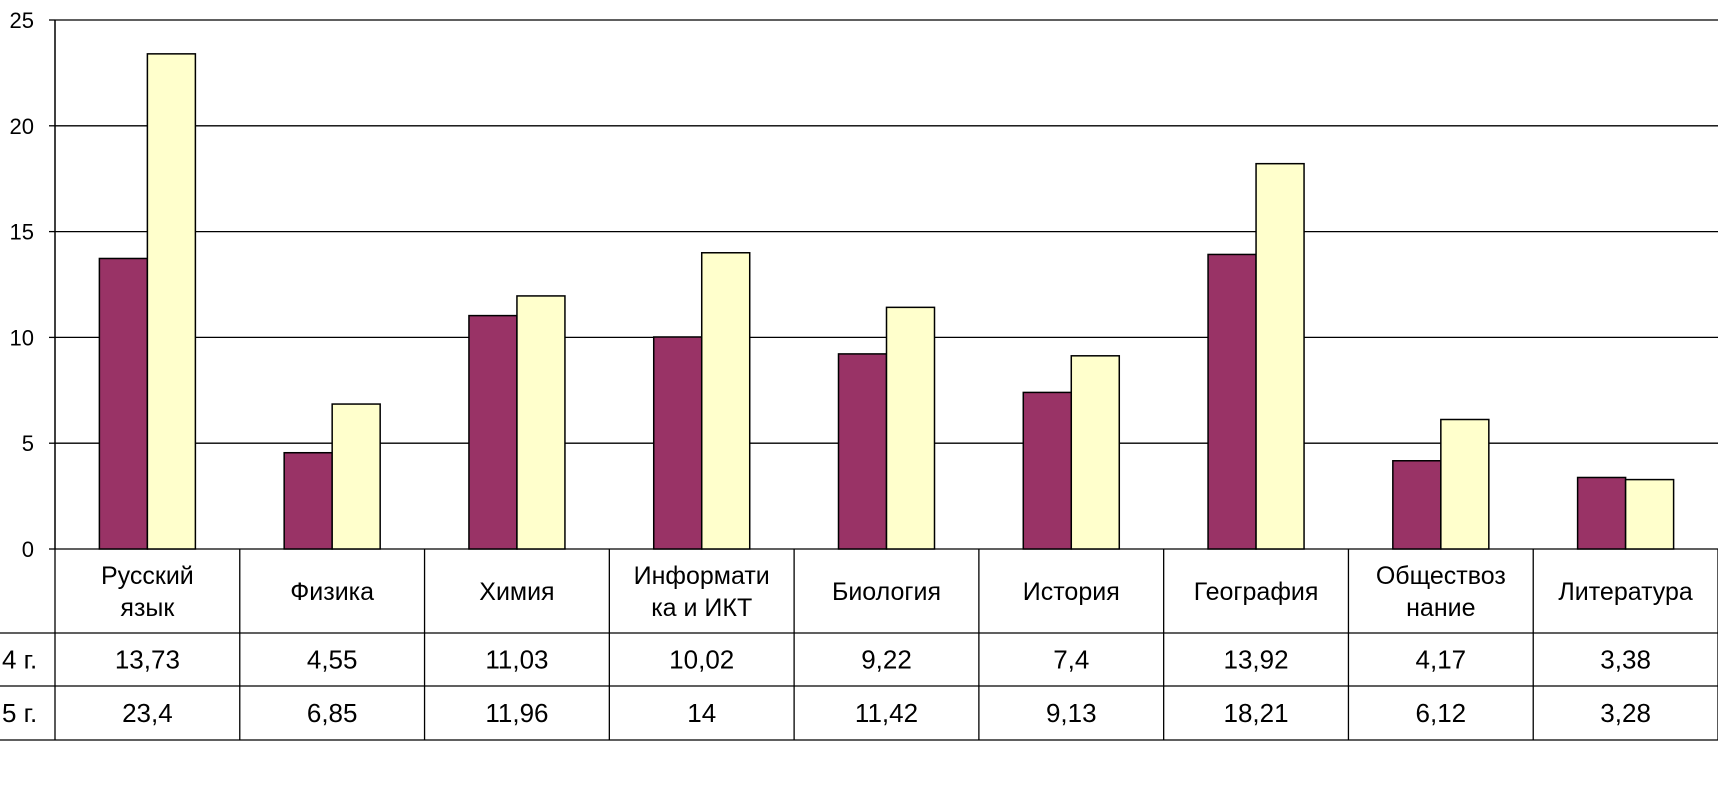  I want to click on category-label: язык, so click(147, 608).